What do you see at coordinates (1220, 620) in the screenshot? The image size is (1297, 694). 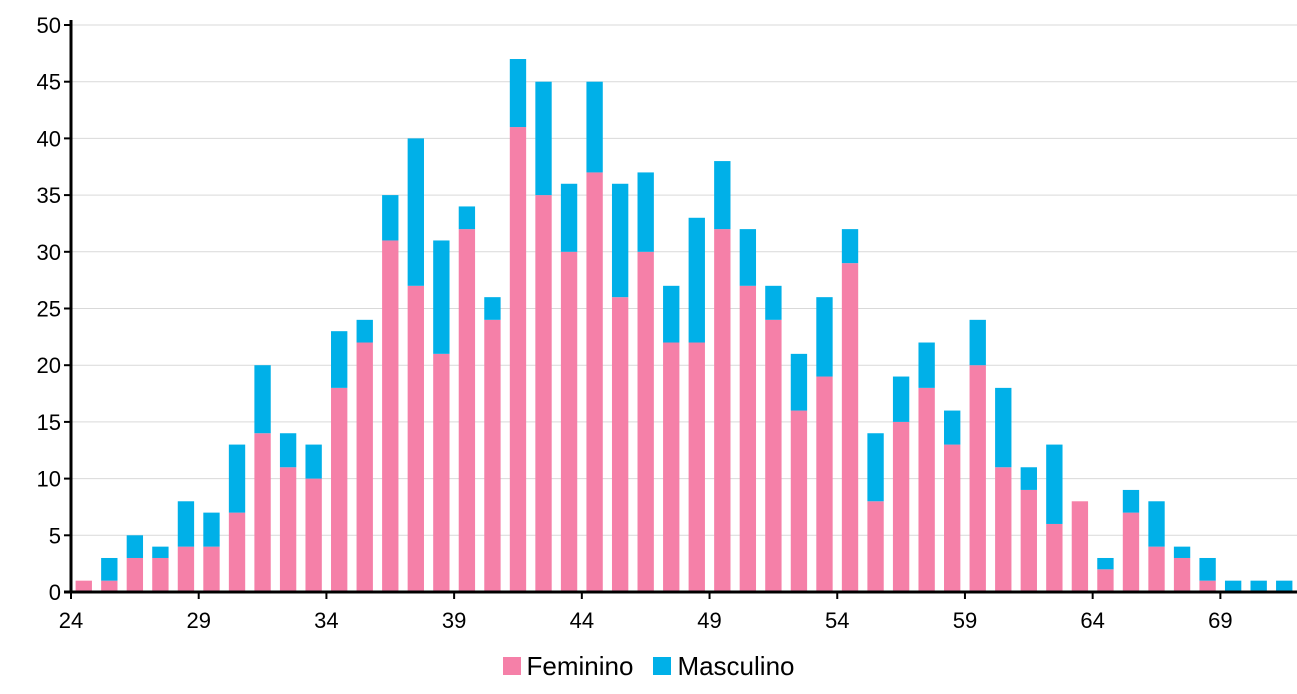 I see `x-tick-label-69: 69` at bounding box center [1220, 620].